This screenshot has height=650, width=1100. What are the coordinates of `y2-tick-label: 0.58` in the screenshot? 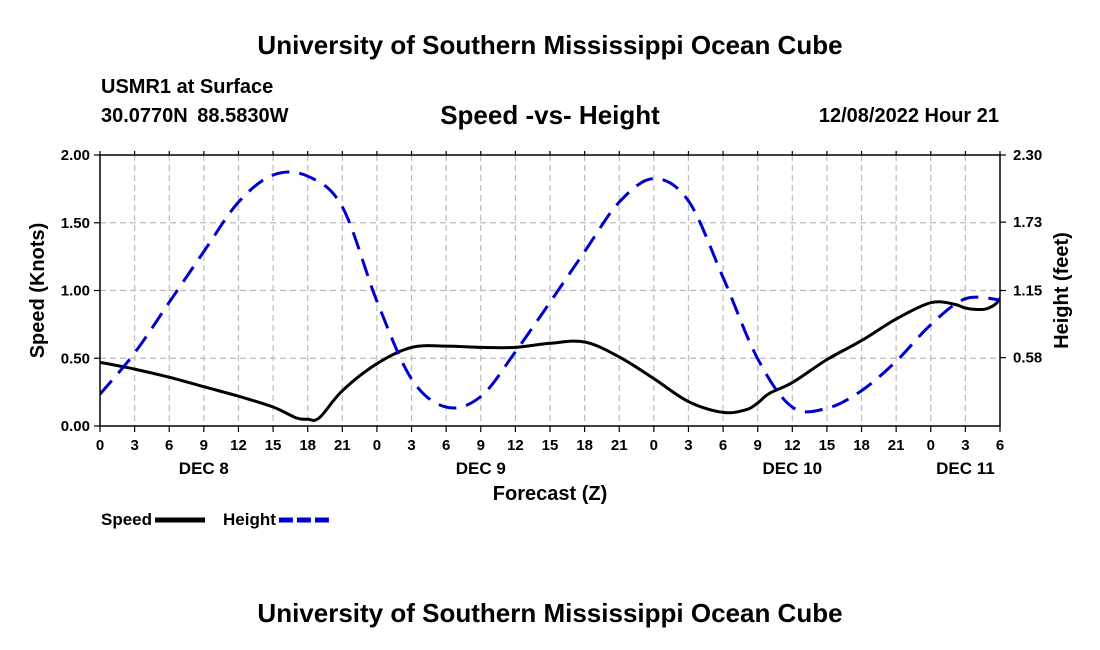 It's located at (1027, 358).